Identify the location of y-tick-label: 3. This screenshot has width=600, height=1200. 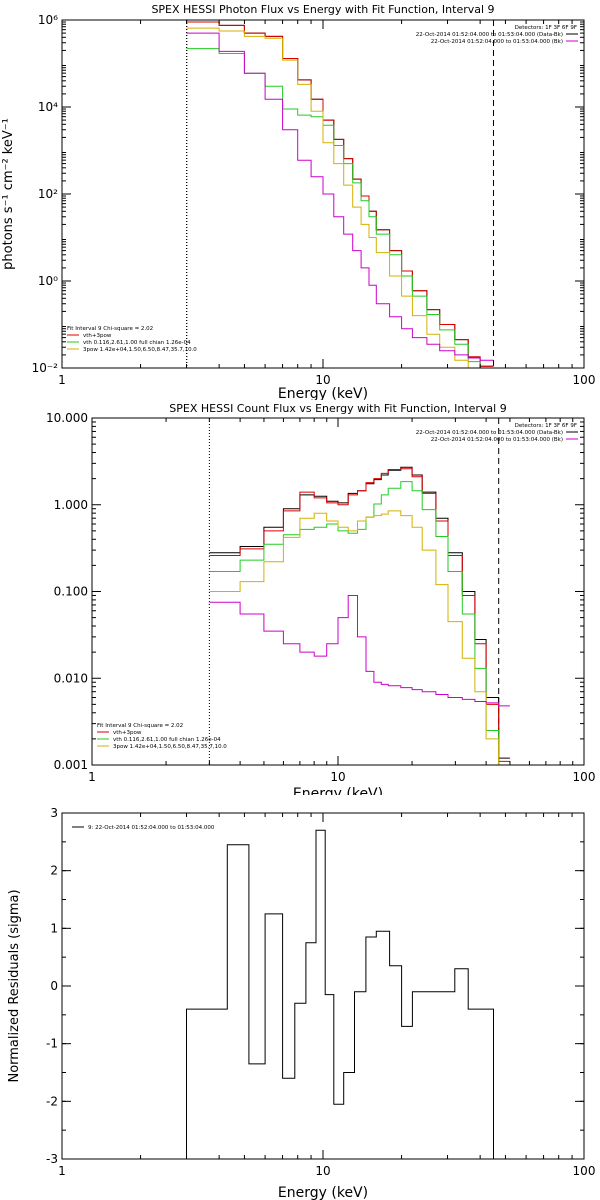
(54, 813).